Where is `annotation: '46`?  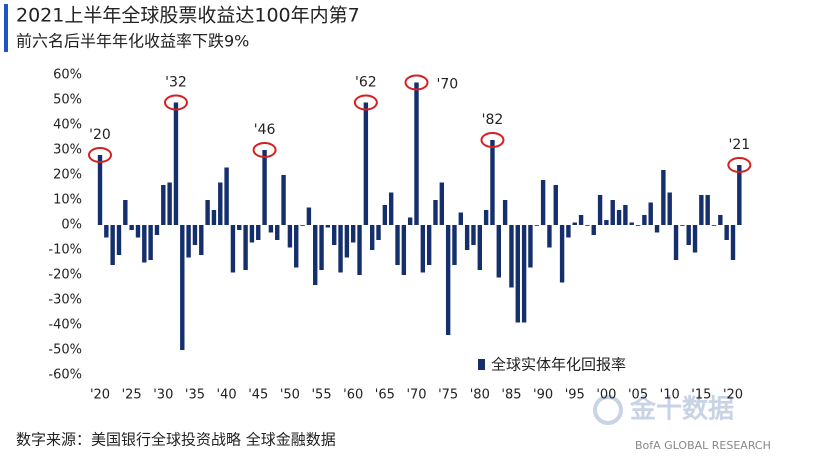 annotation: '46 is located at coordinates (265, 130).